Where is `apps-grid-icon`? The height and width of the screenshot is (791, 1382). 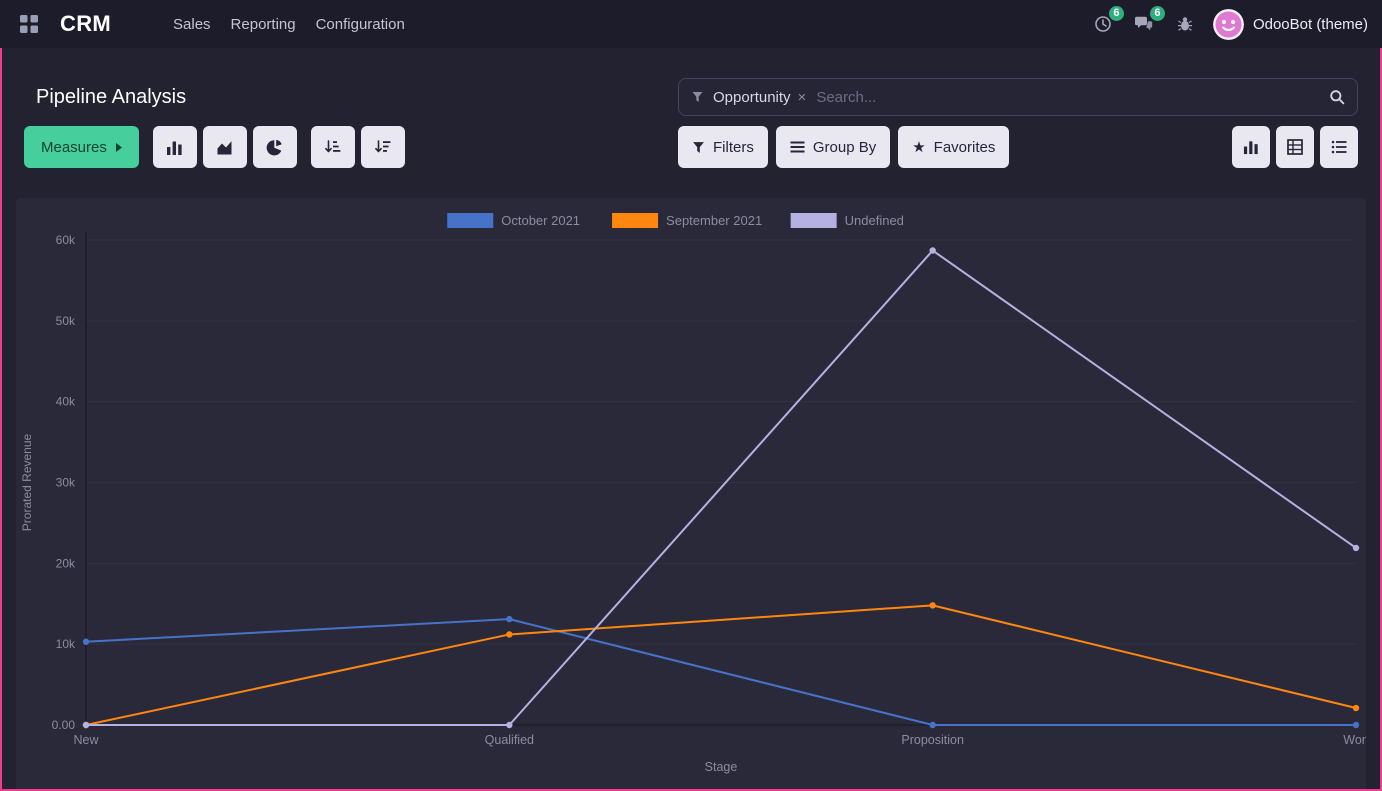
apps-grid-icon is located at coordinates (29, 24).